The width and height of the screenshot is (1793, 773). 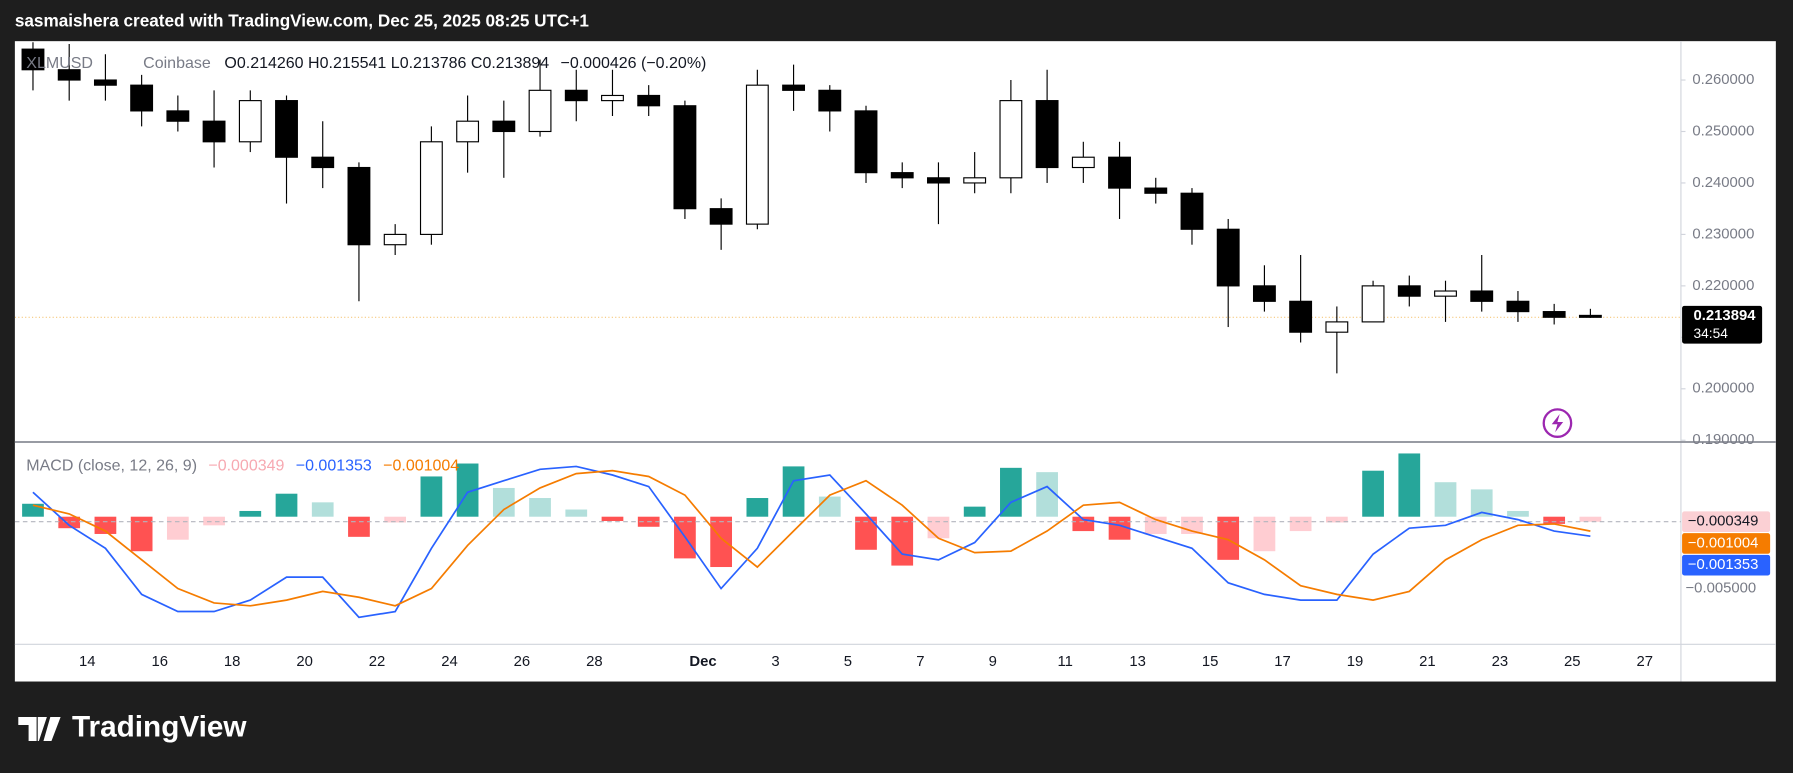 What do you see at coordinates (334, 466) in the screenshot?
I see `macd-line-value: −0.001353` at bounding box center [334, 466].